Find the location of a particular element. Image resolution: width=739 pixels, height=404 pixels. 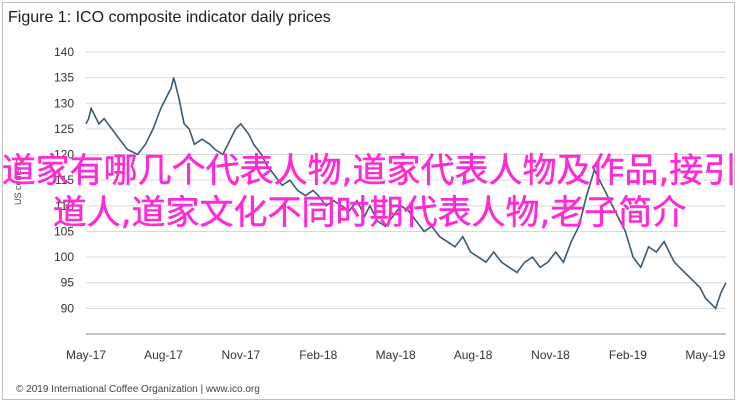

y-tick-labels: 90 95 100 105 110 115 120 125 130 135 140 is located at coordinates (64, 180).